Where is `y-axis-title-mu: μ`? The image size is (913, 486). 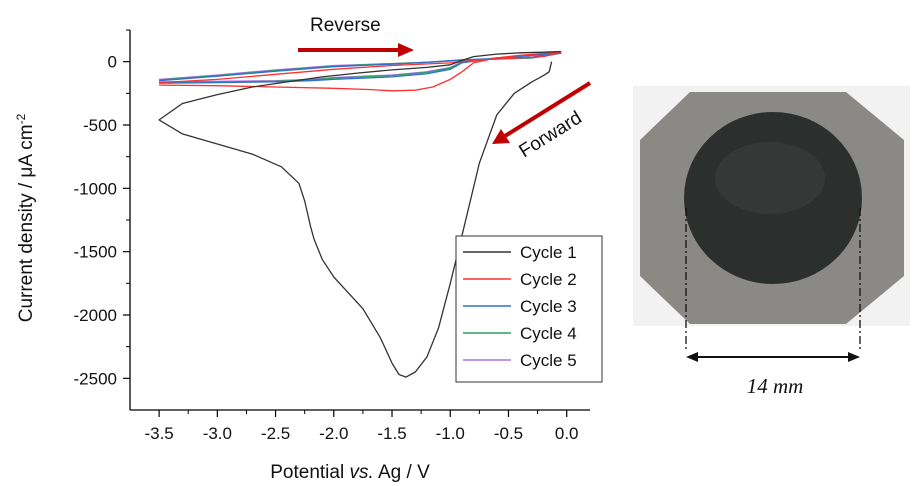 y-axis-title-mu: μ is located at coordinates (26, 172).